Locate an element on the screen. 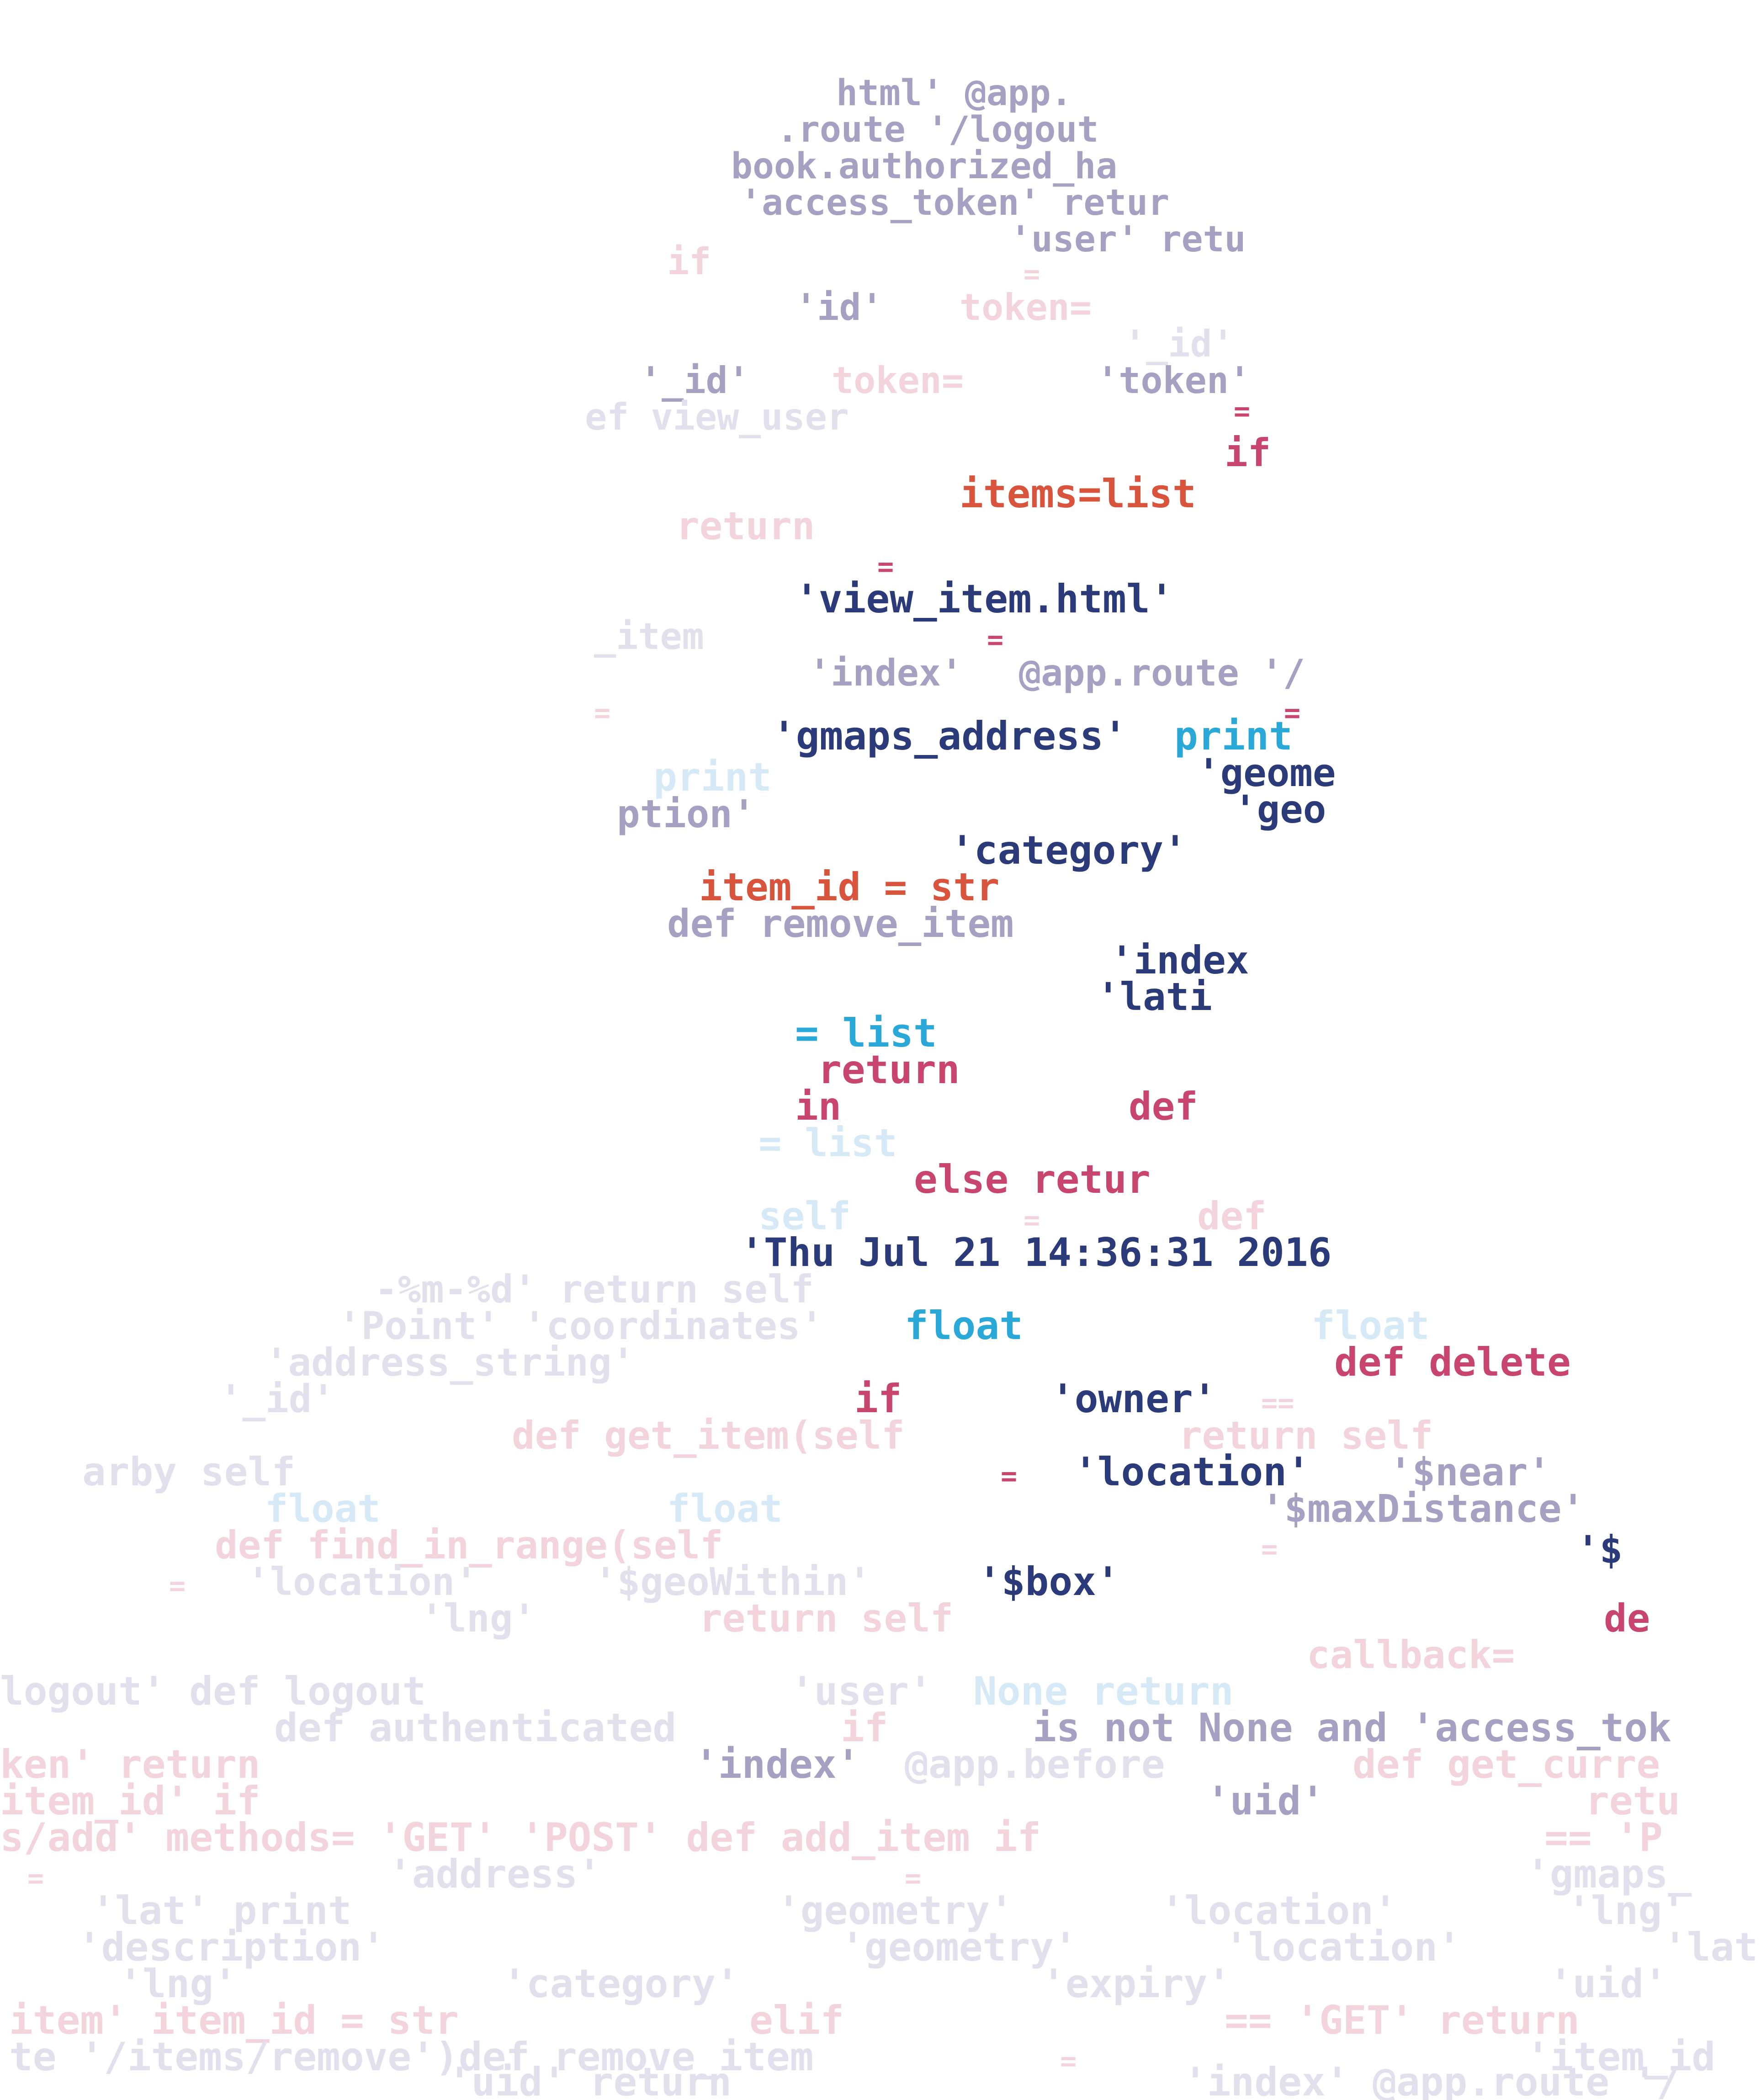 Image resolution: width=1761 pixels, height=2100 pixels. code-snippet-word: 'description' is located at coordinates (231, 1948).